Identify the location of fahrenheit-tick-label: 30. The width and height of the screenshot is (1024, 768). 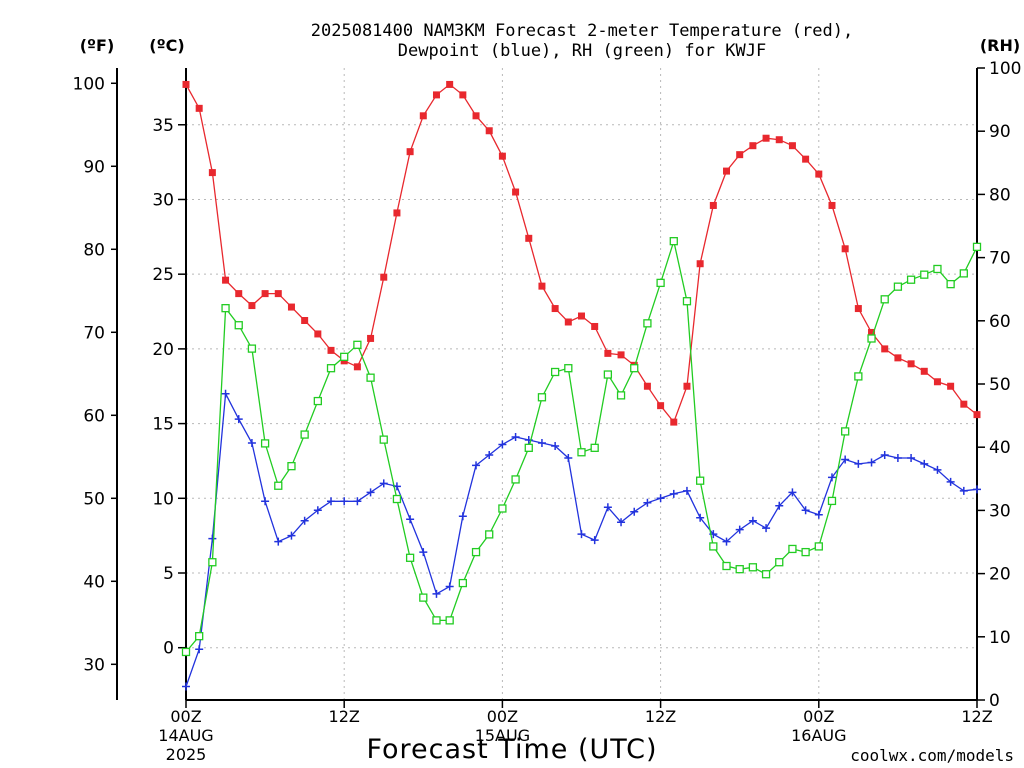
(94, 665).